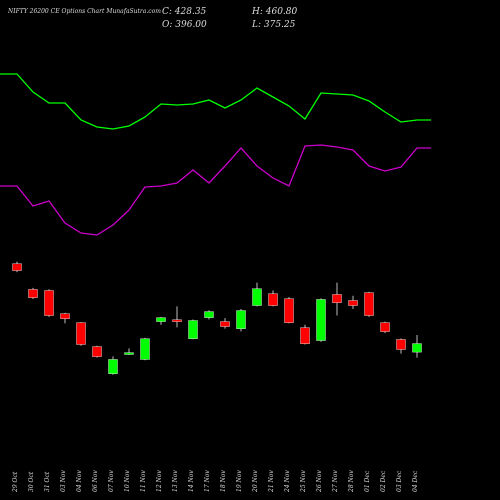 The height and width of the screenshot is (500, 500). I want to click on x-tick-label: 02 Dec, so click(383, 481).